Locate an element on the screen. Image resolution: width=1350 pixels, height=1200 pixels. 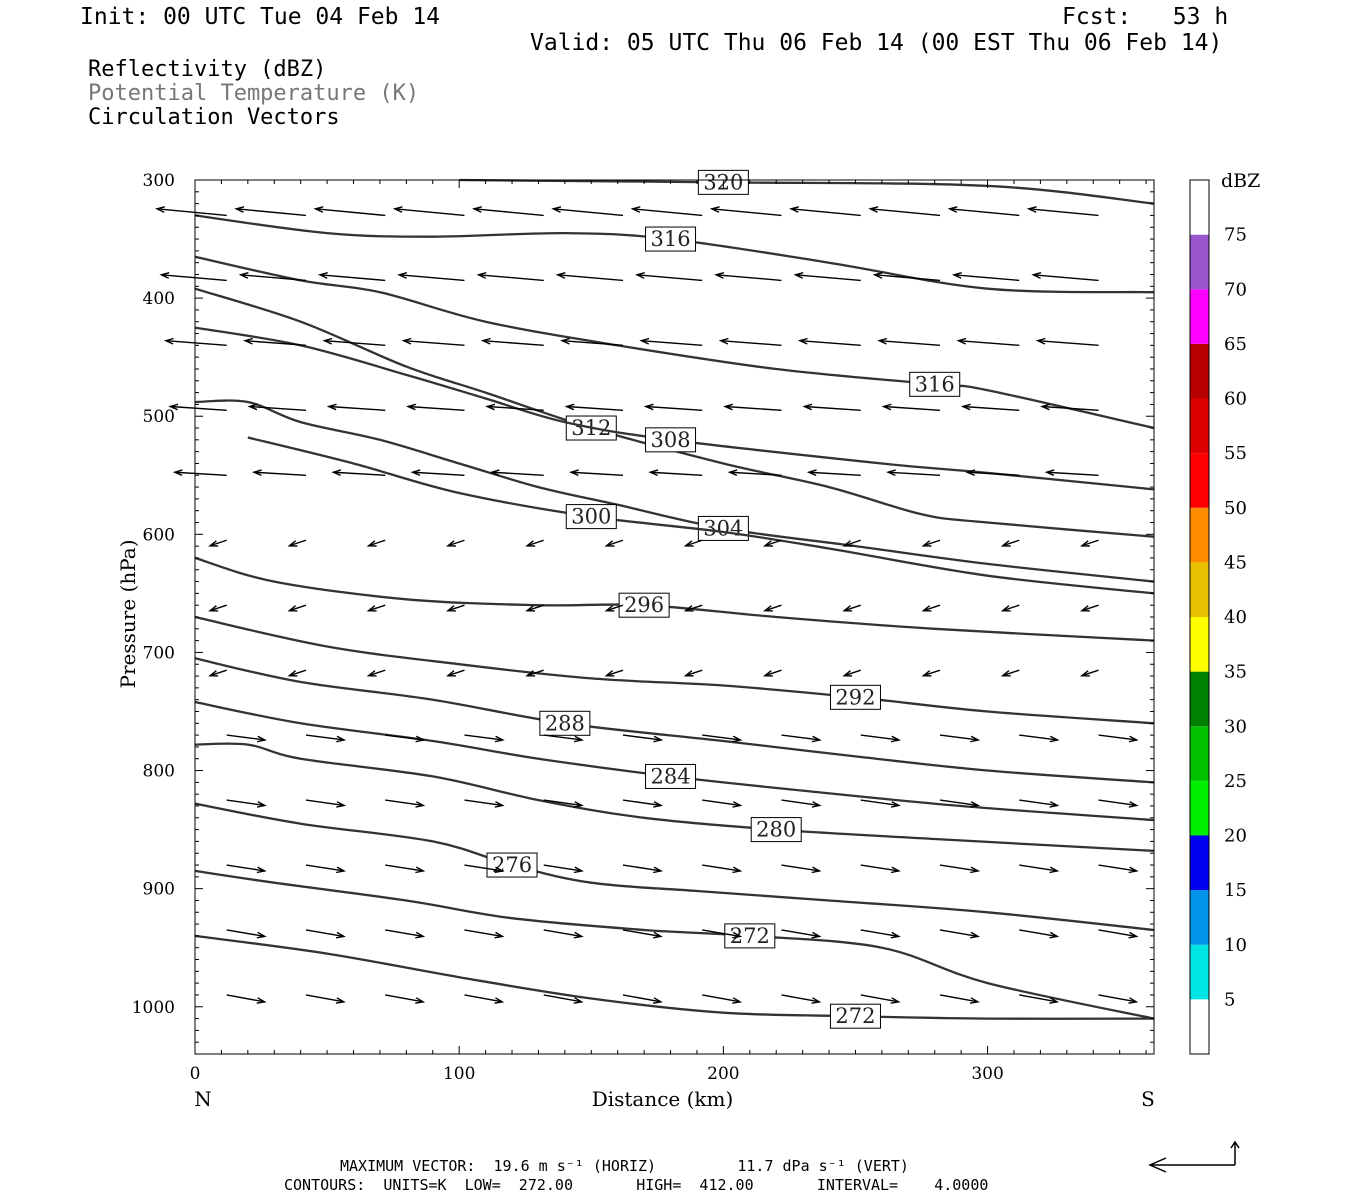
y-tick-label: 800 is located at coordinates (159, 772).